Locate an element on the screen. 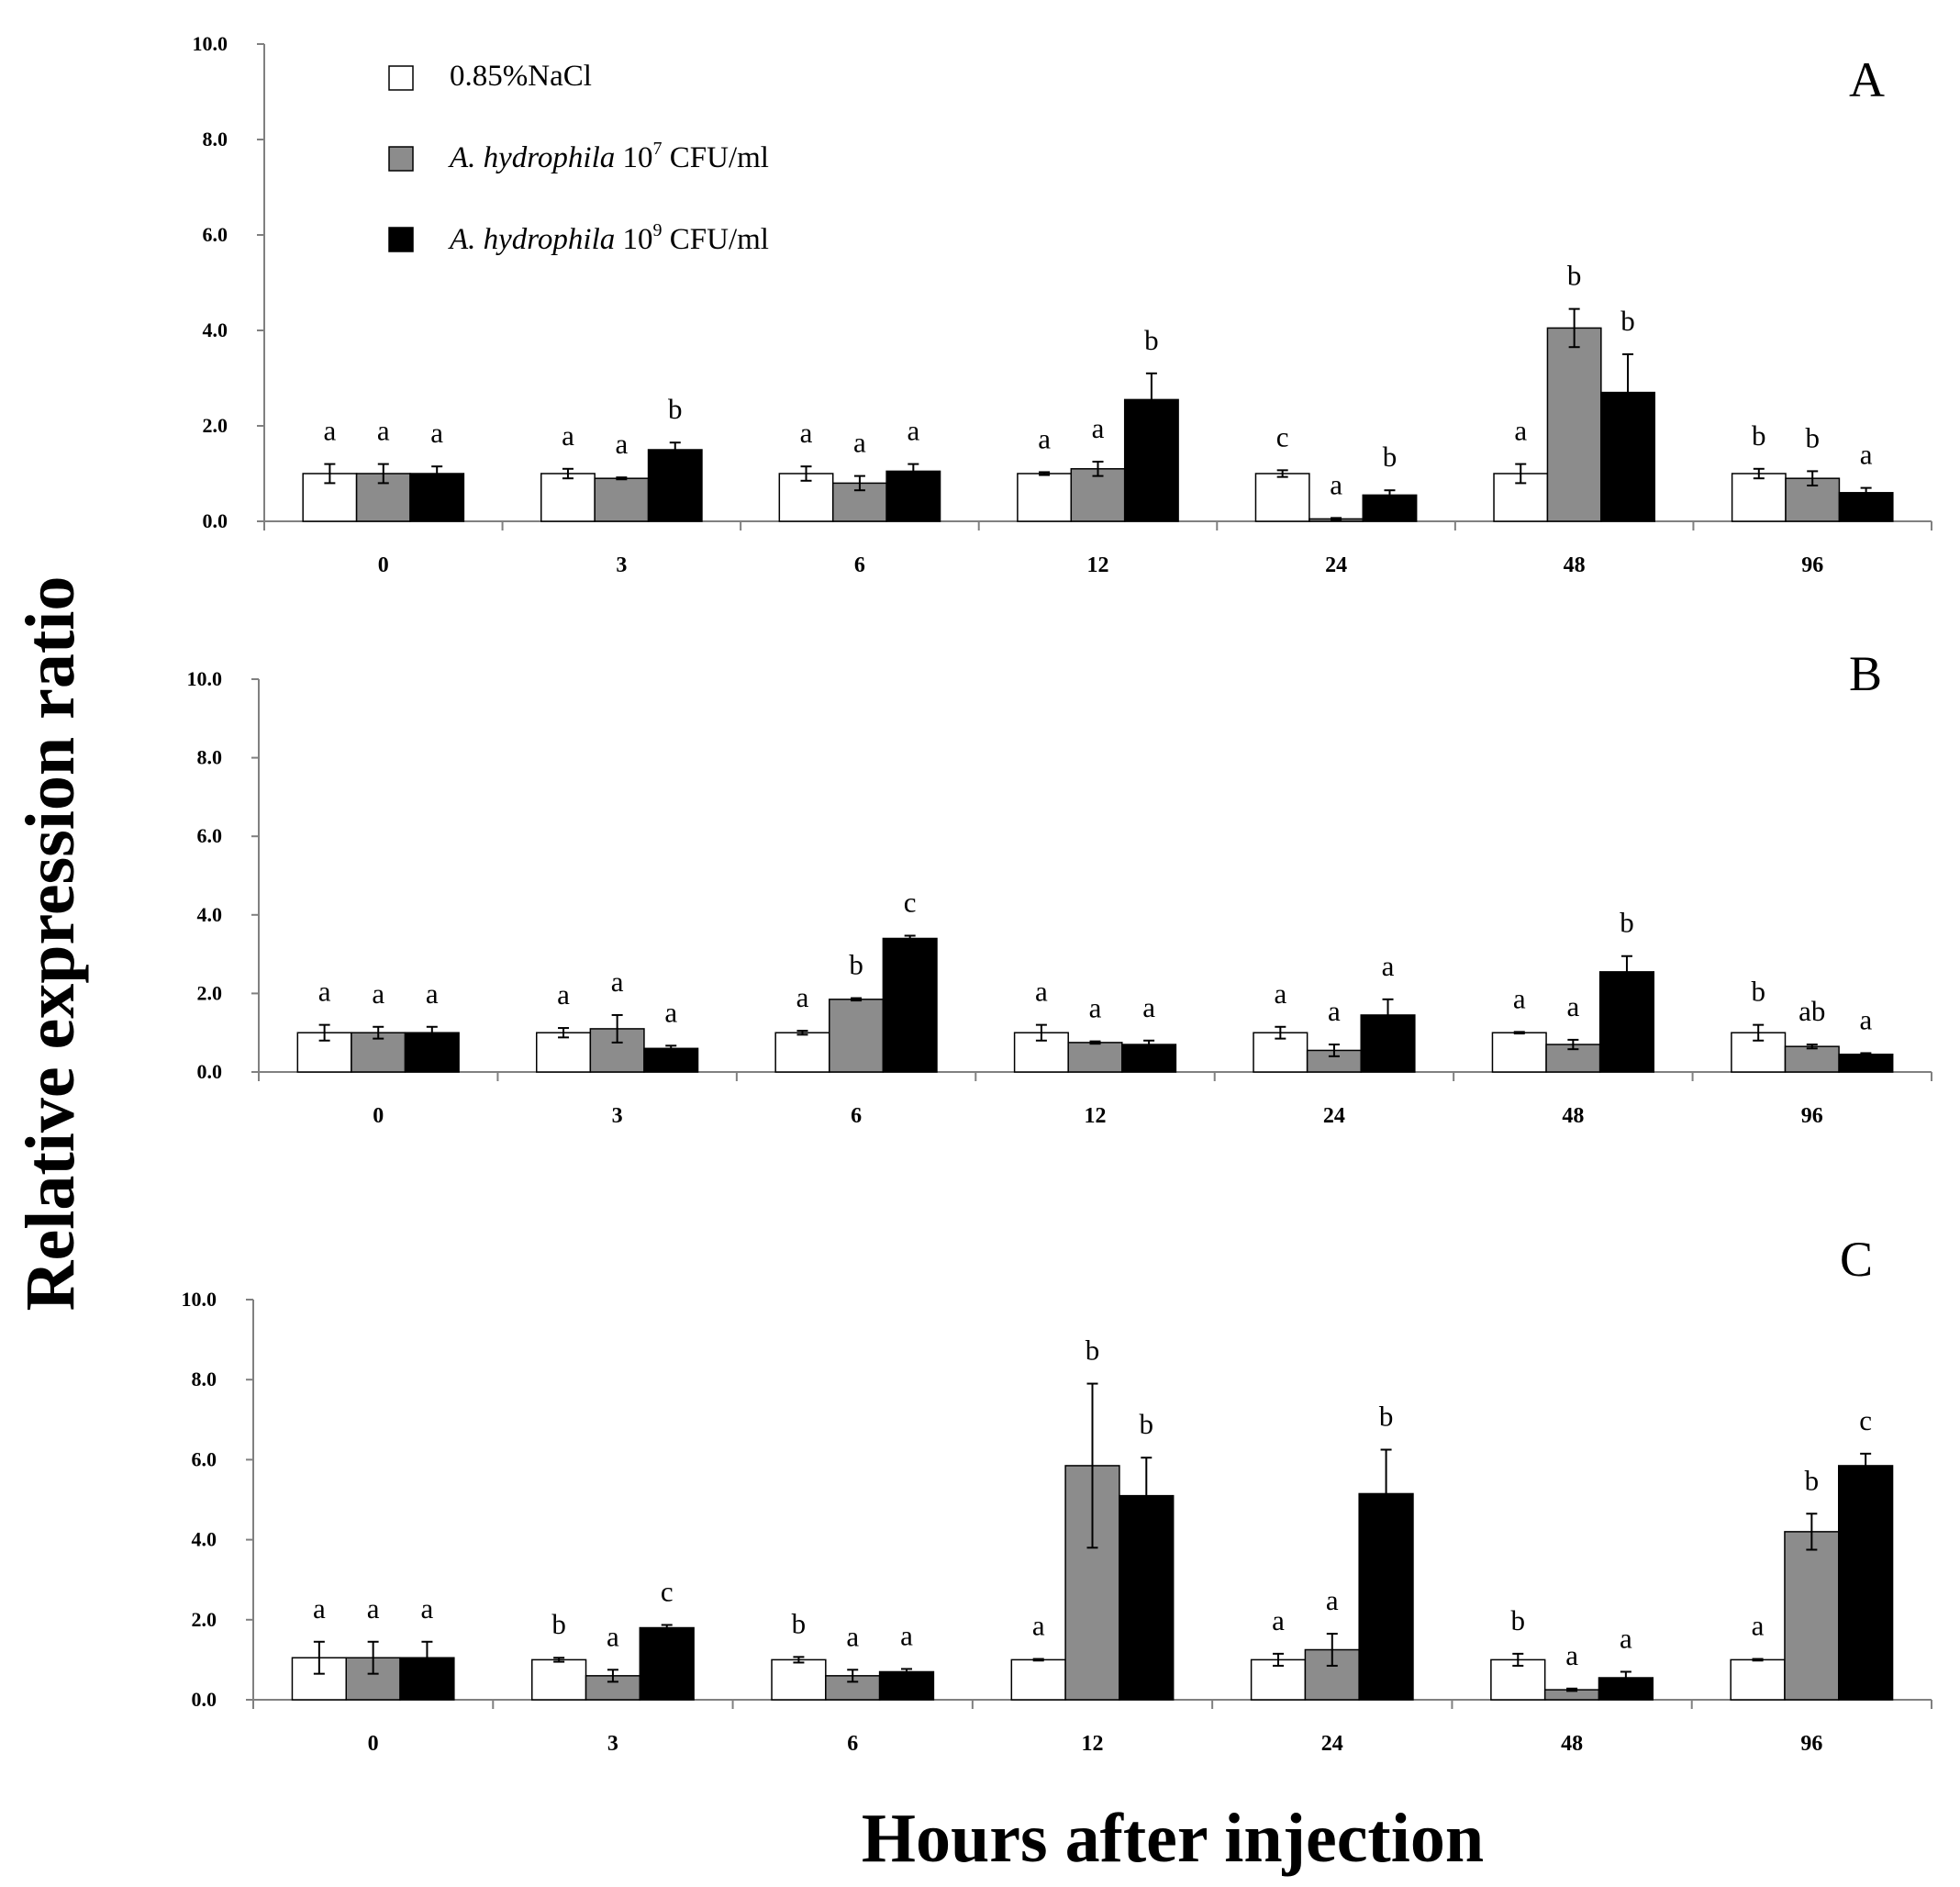 The image size is (1960, 1887). panel-b-sig-label-high-dose: b is located at coordinates (1627, 923).